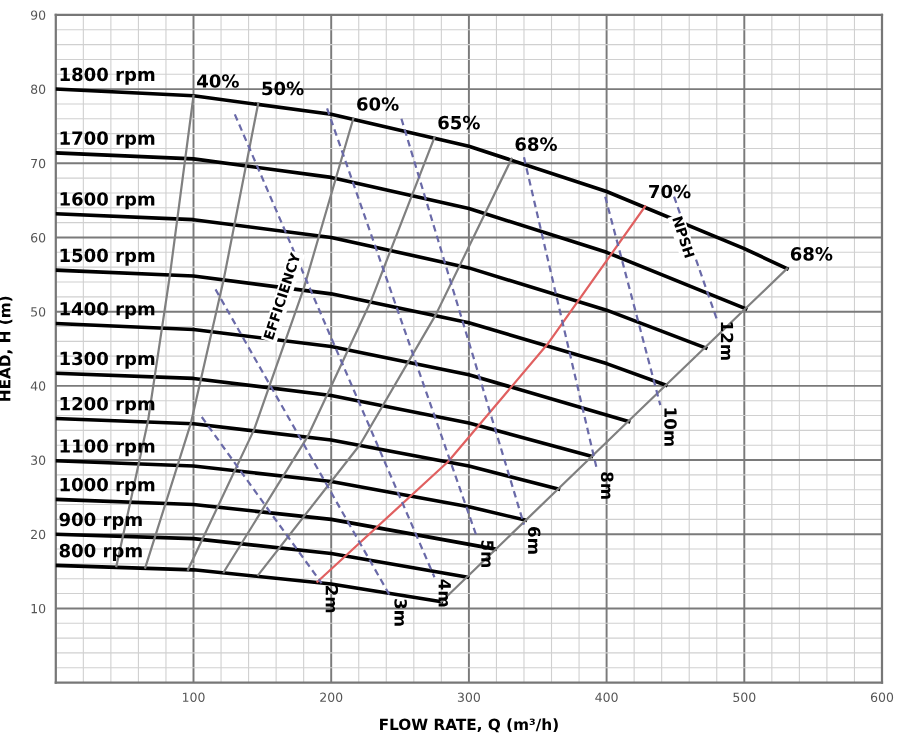  Describe the element at coordinates (607, 485) in the screenshot. I see `text: 8m` at that location.